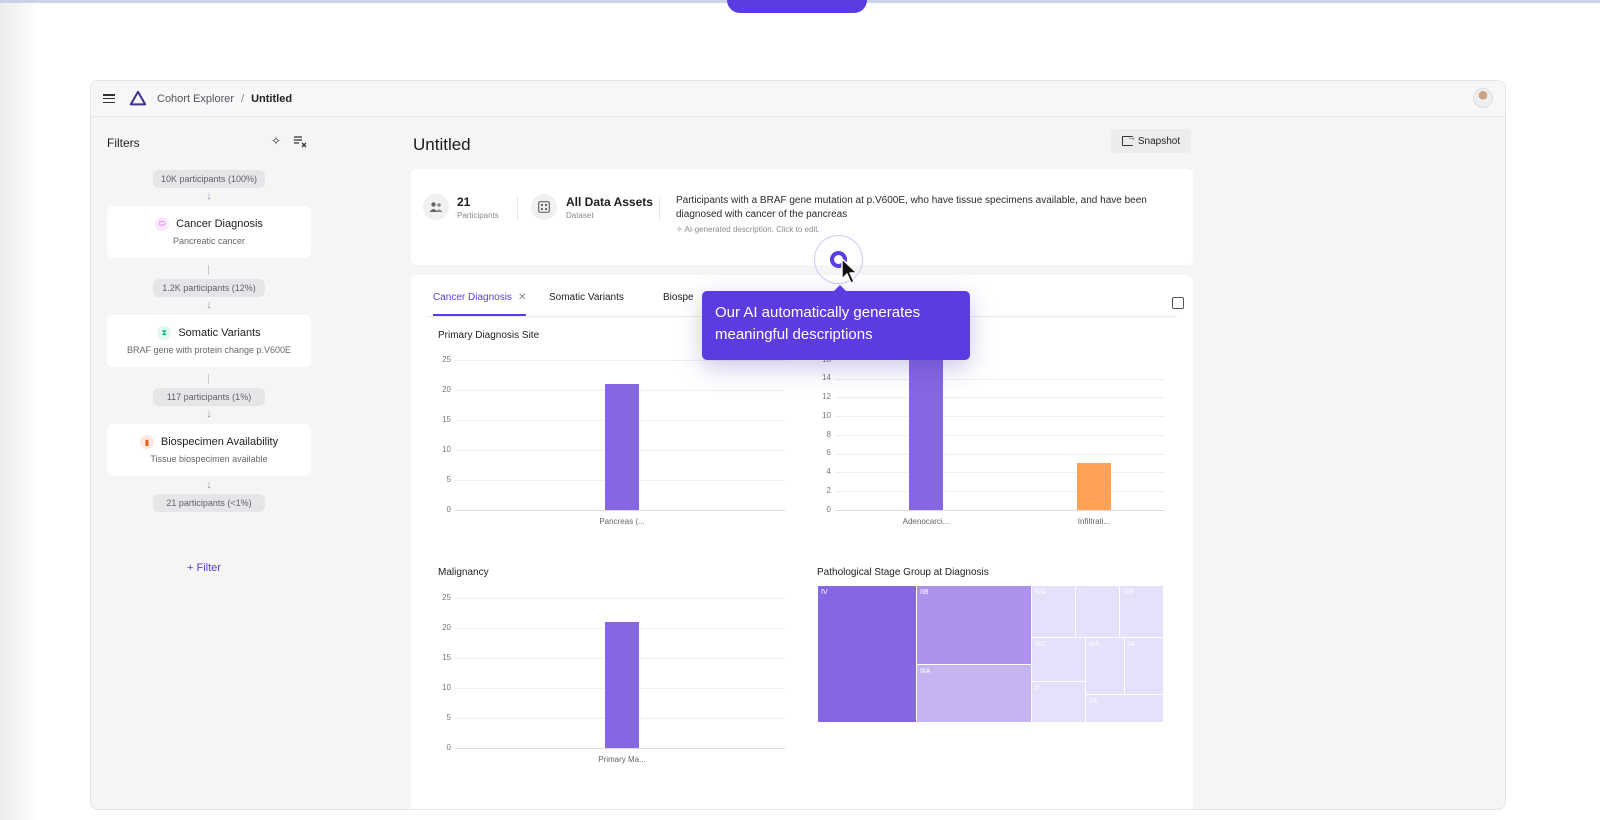 Image resolution: width=1600 pixels, height=820 pixels. Describe the element at coordinates (609, 202) in the screenshot. I see `dataset-value: All Data Assets` at that location.